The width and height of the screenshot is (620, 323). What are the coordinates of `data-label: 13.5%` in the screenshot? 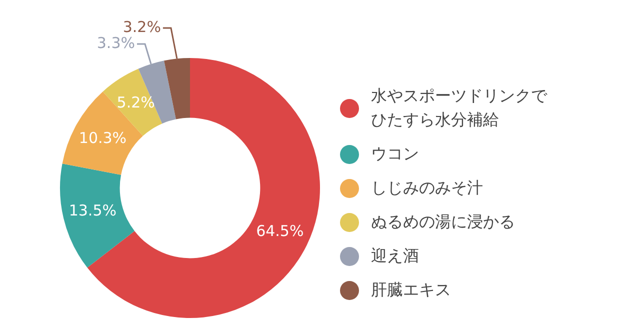 It's located at (92, 210).